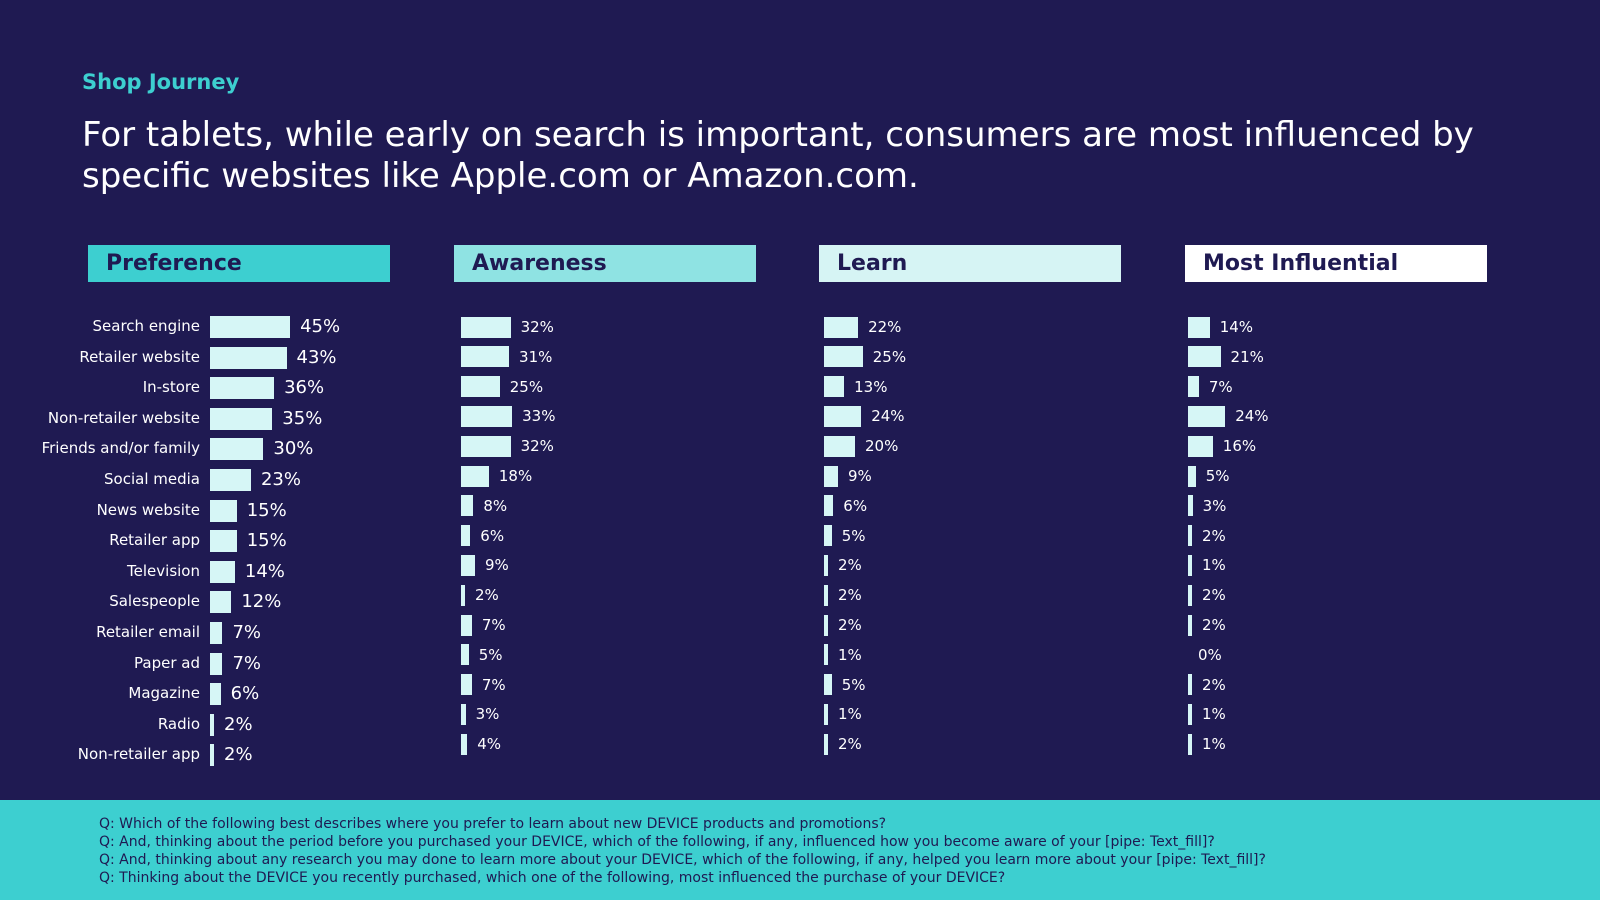  What do you see at coordinates (245, 694) in the screenshot?
I see `value-label-preference-magazine: 6%` at bounding box center [245, 694].